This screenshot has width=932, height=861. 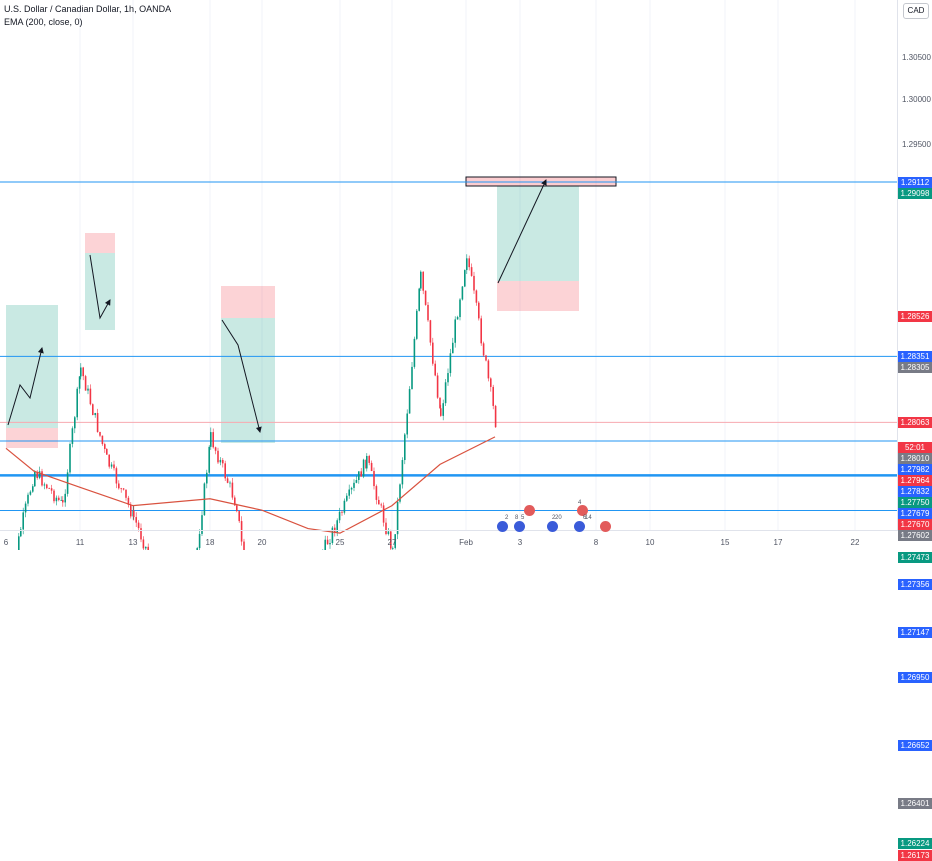 What do you see at coordinates (915, 678) in the screenshot?
I see `price-label: 1.26950` at bounding box center [915, 678].